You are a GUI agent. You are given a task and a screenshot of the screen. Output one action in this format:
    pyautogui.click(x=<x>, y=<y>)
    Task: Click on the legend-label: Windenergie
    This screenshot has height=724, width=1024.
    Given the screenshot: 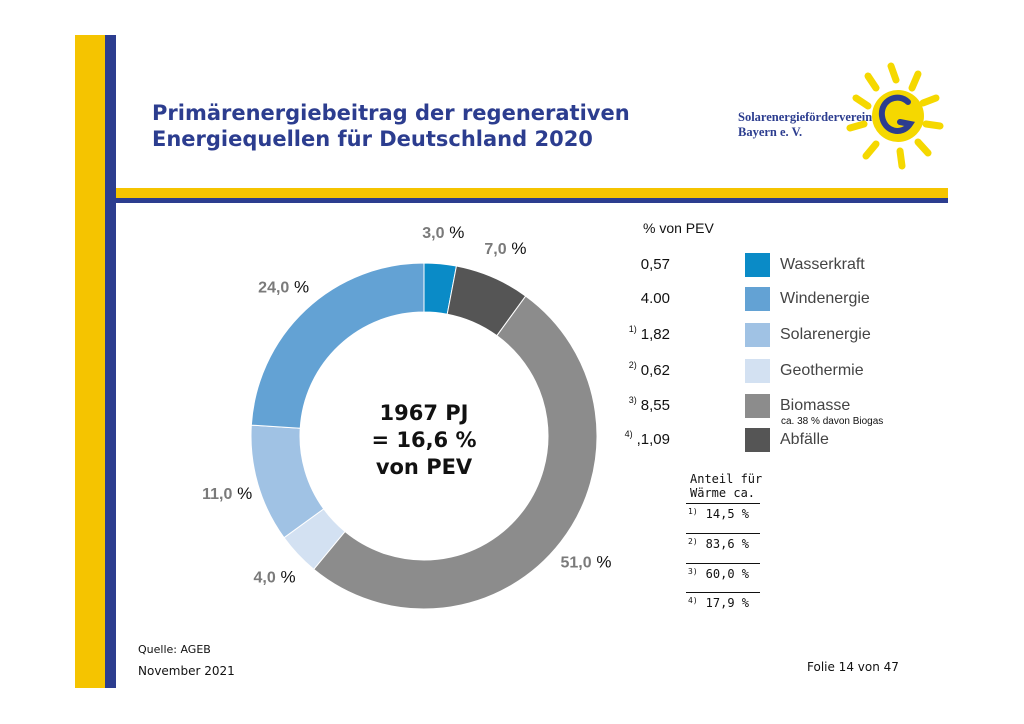 What is the action you would take?
    pyautogui.click(x=825, y=298)
    